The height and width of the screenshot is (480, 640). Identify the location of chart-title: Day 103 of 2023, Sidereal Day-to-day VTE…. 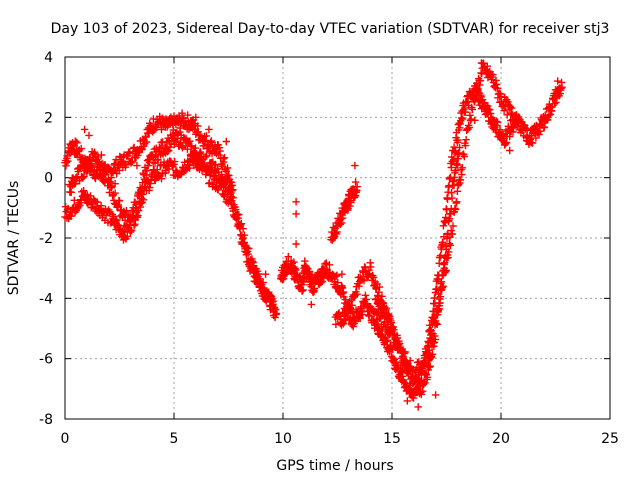
(330, 29).